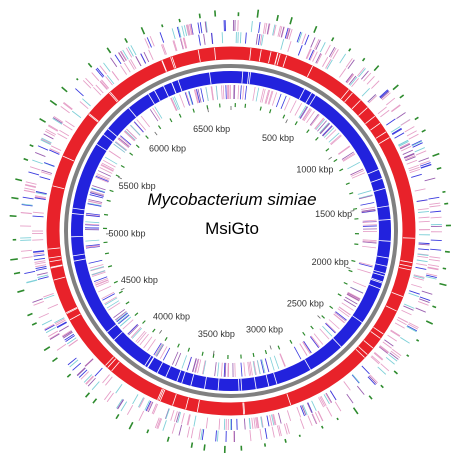 This screenshot has width=458, height=457. What do you see at coordinates (126, 233) in the screenshot?
I see `position-label: 5000 kbp` at bounding box center [126, 233].